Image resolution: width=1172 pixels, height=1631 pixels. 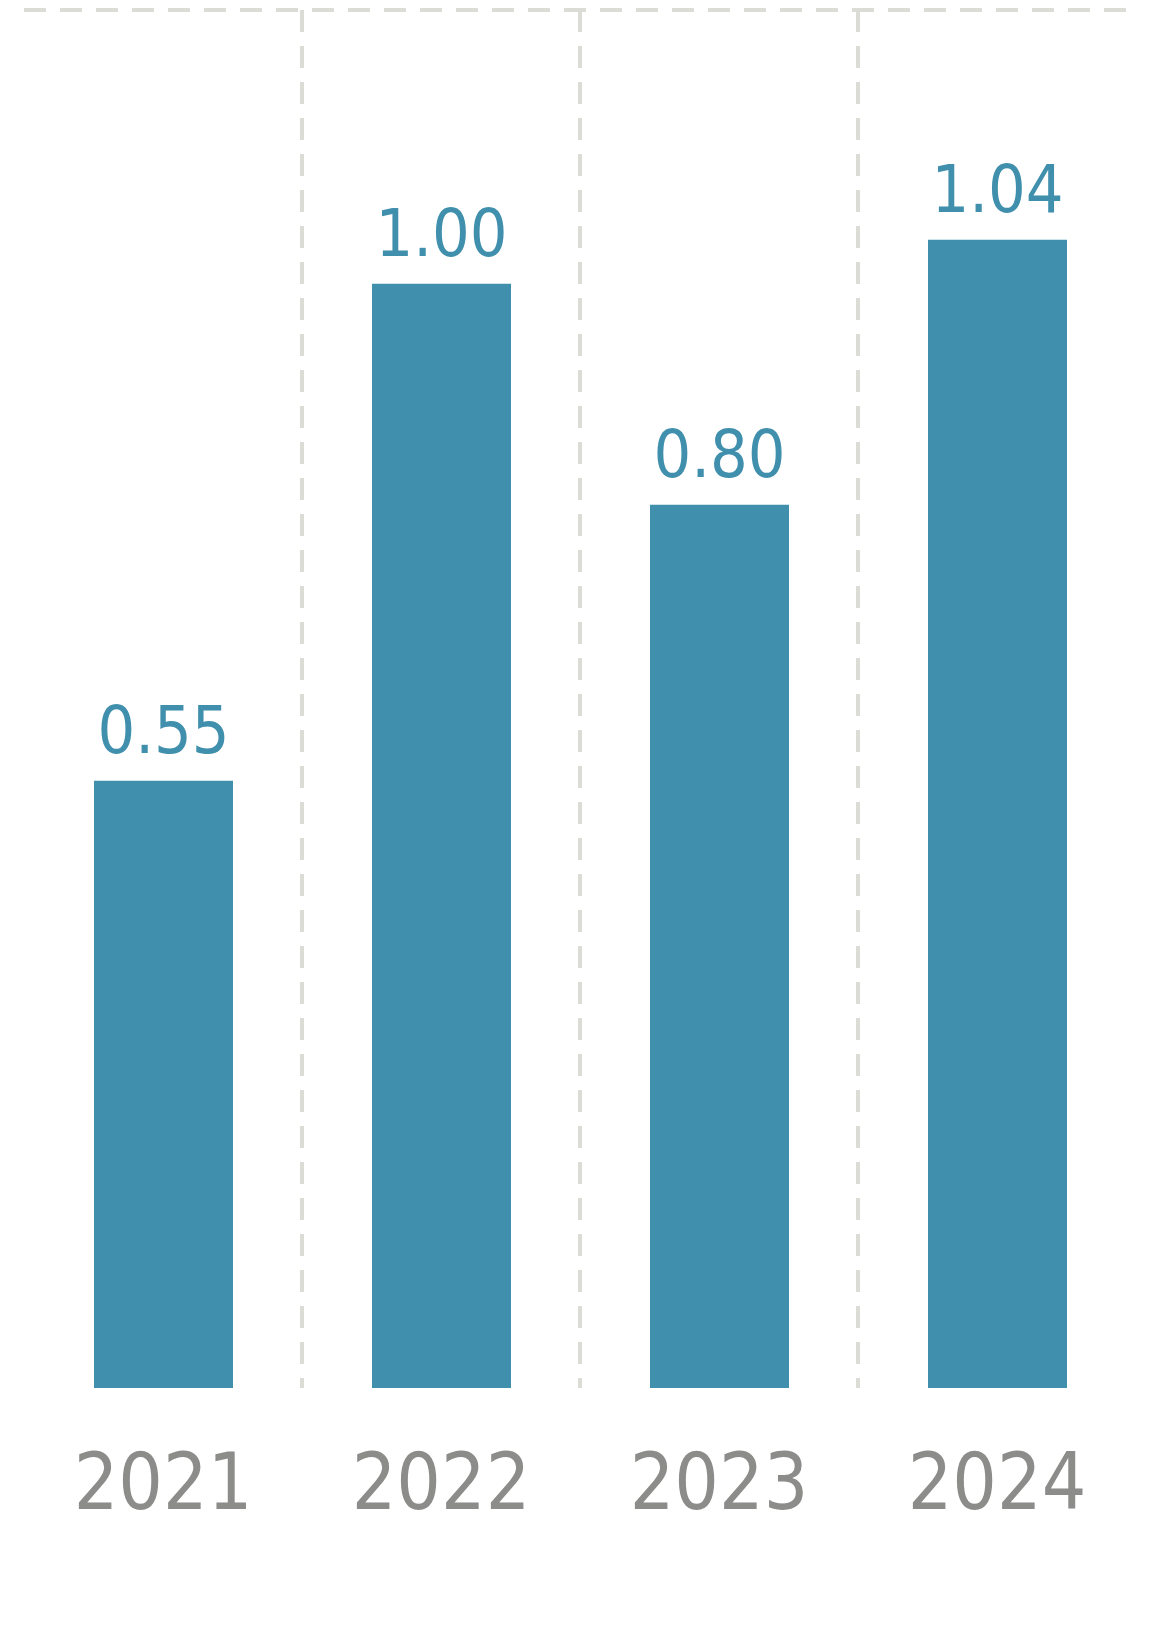 What do you see at coordinates (997, 189) in the screenshot?
I see `data-label: 1.04` at bounding box center [997, 189].